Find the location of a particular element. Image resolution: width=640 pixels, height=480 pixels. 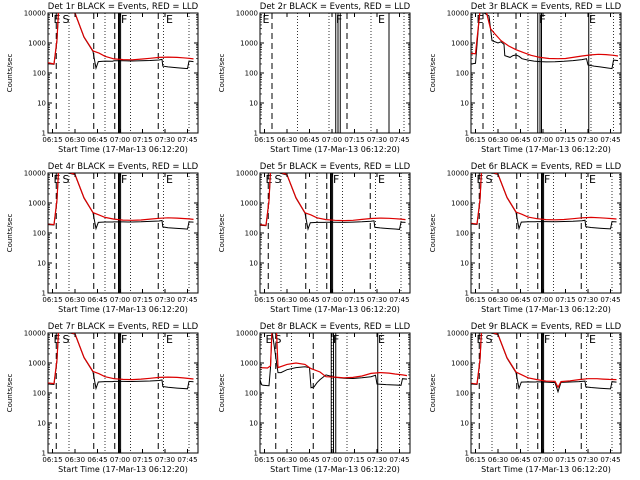

panel-title: Det 1r BLACK = Events, RED = LLD is located at coordinates (123, 7).